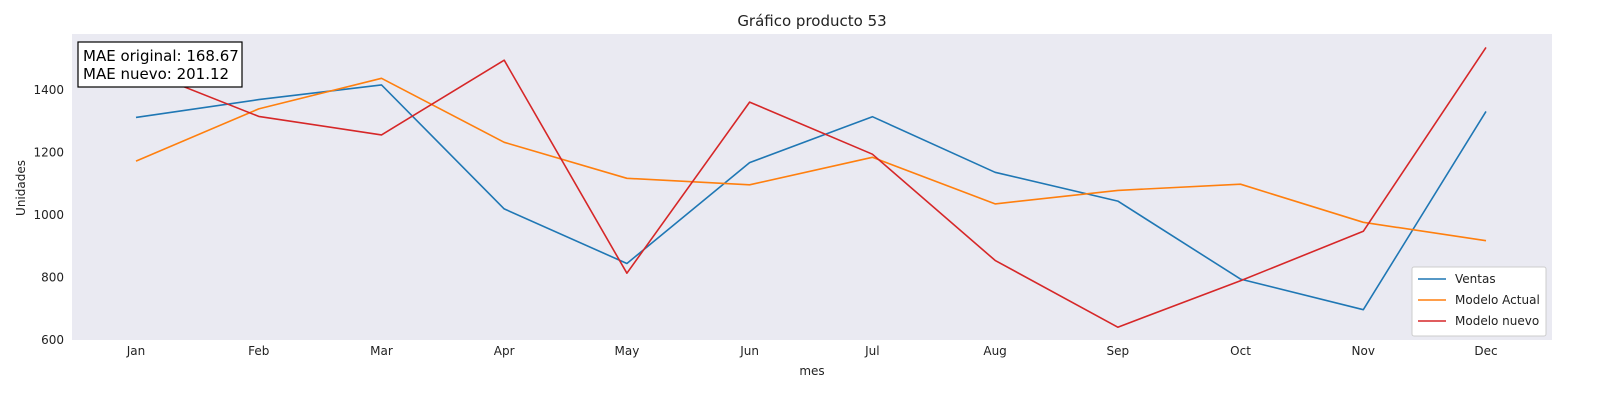 The height and width of the screenshot is (400, 1600). Describe the element at coordinates (52, 340) in the screenshot. I see `y-tick-label: 600` at that location.